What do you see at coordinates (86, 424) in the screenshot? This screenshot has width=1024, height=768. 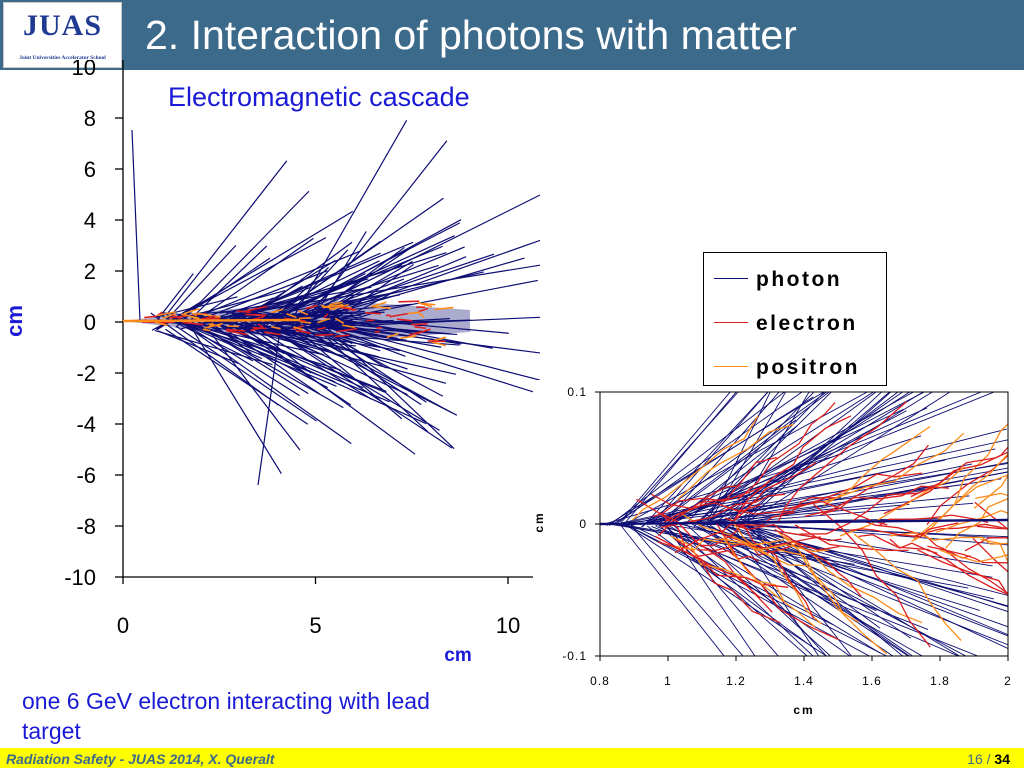 I see `y-tick-label: -4` at bounding box center [86, 424].